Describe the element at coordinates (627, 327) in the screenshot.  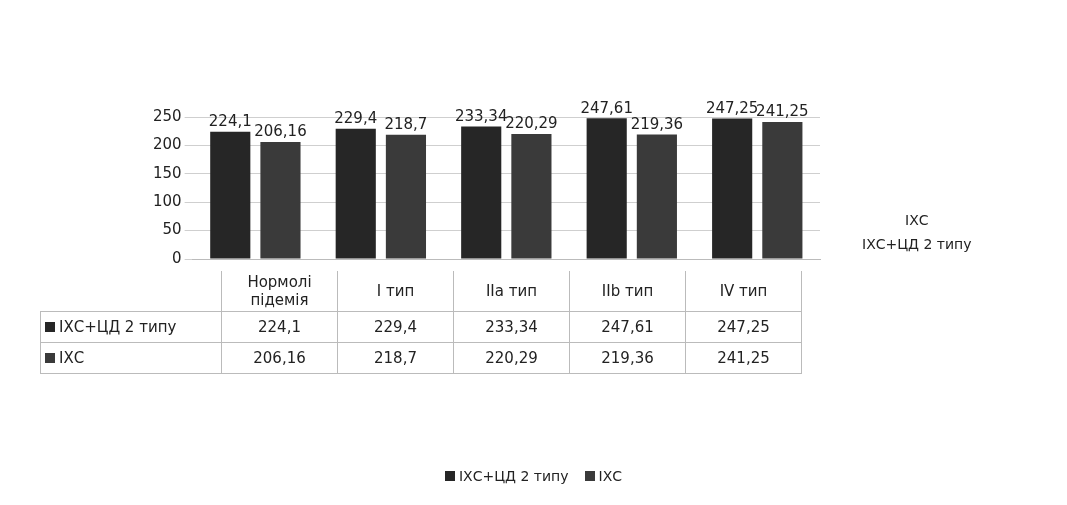
I see `data-label: 247,61` at that location.